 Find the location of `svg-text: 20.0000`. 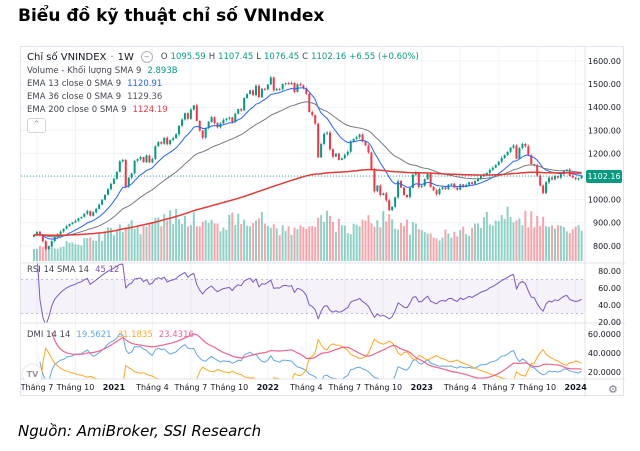

svg-text: 20.0000 is located at coordinates (604, 372).